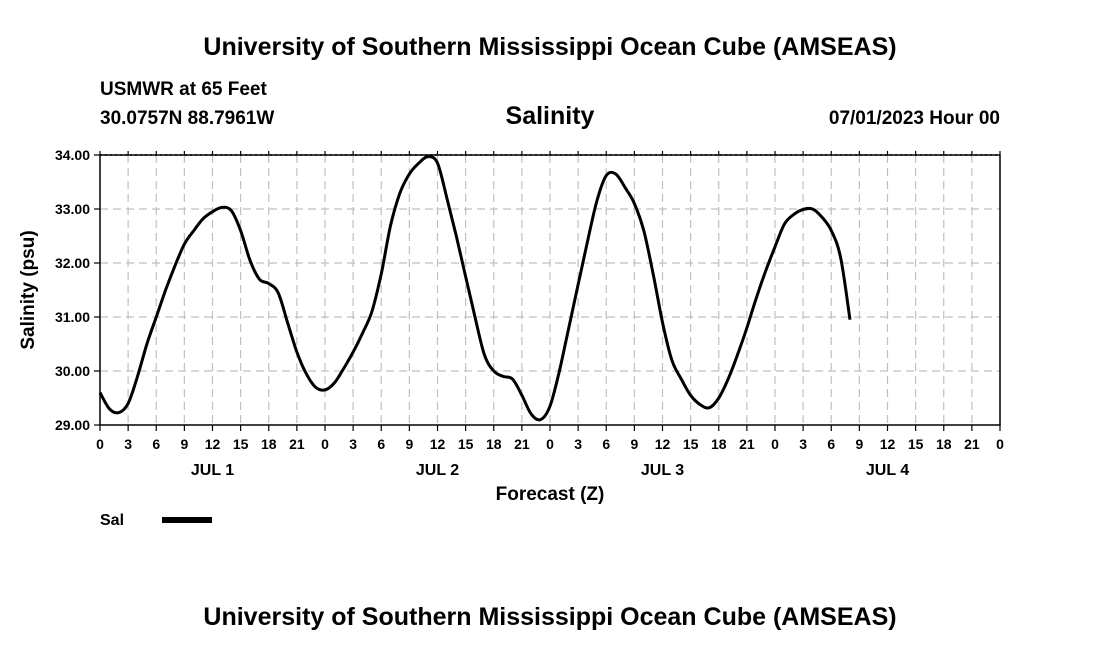 The image size is (1100, 650). I want to click on y-tick-labels: 29.00 30.00 31.00 32.00 33.00 34.00, so click(72, 290).